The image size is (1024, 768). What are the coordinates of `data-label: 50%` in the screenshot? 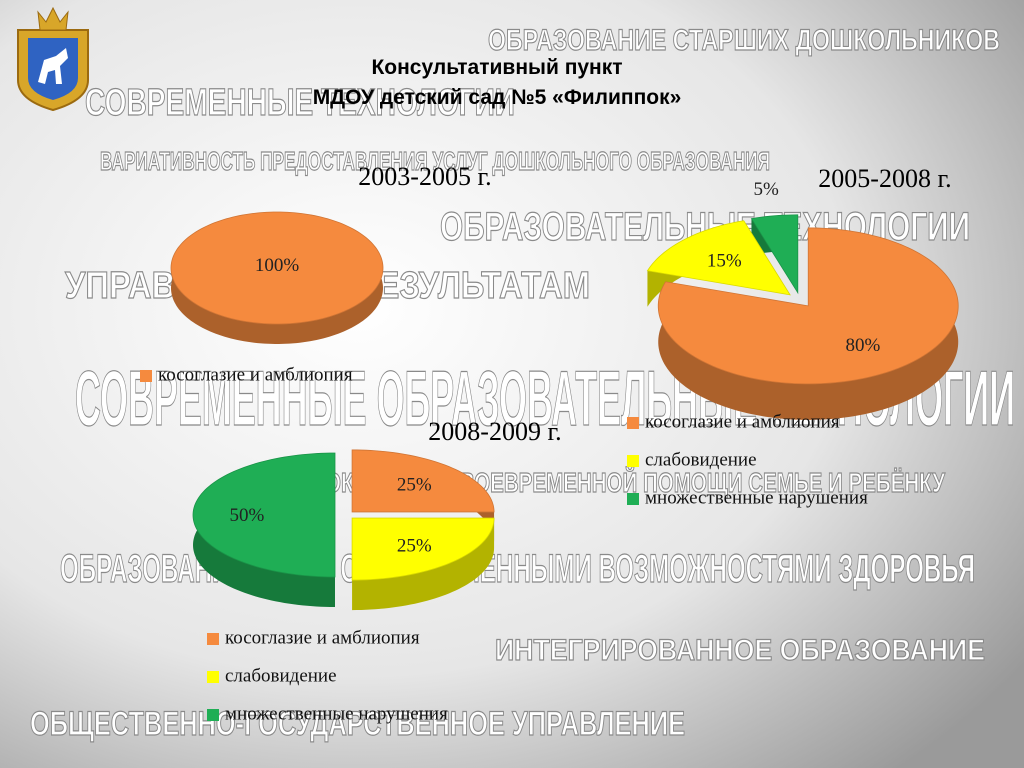 It's located at (247, 515).